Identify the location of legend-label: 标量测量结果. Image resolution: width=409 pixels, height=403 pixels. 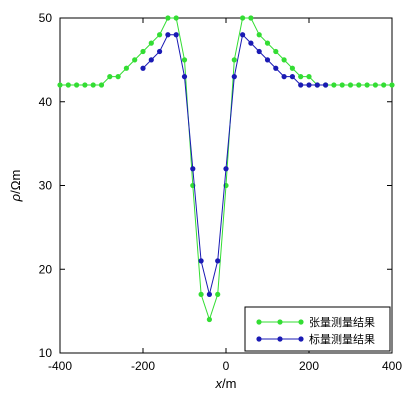
(342, 339).